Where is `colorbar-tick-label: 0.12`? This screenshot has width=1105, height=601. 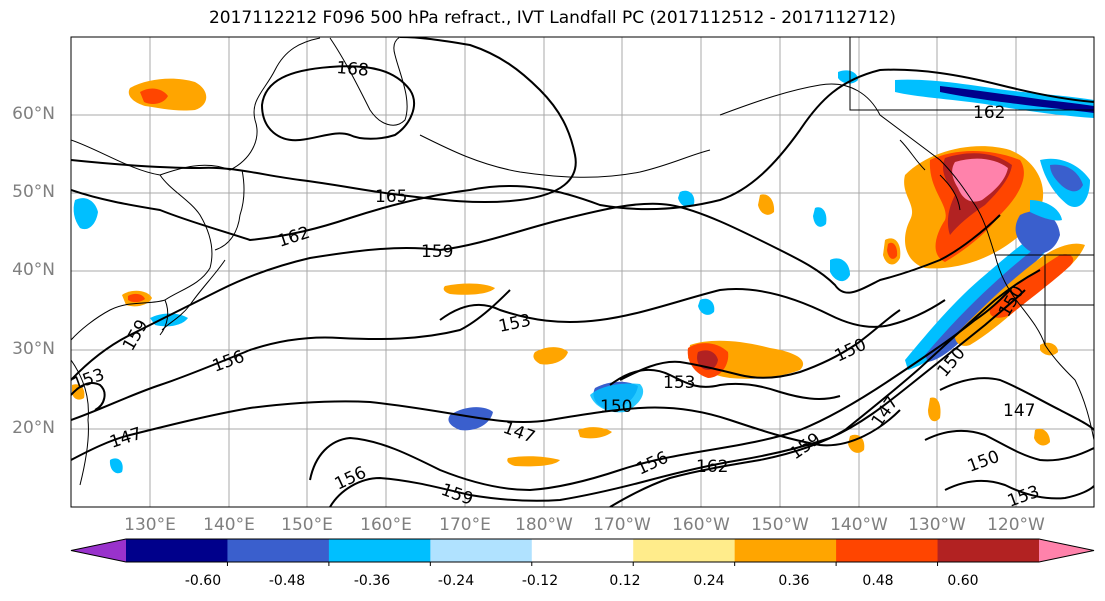 colorbar-tick-label: 0.12 is located at coordinates (625, 581).